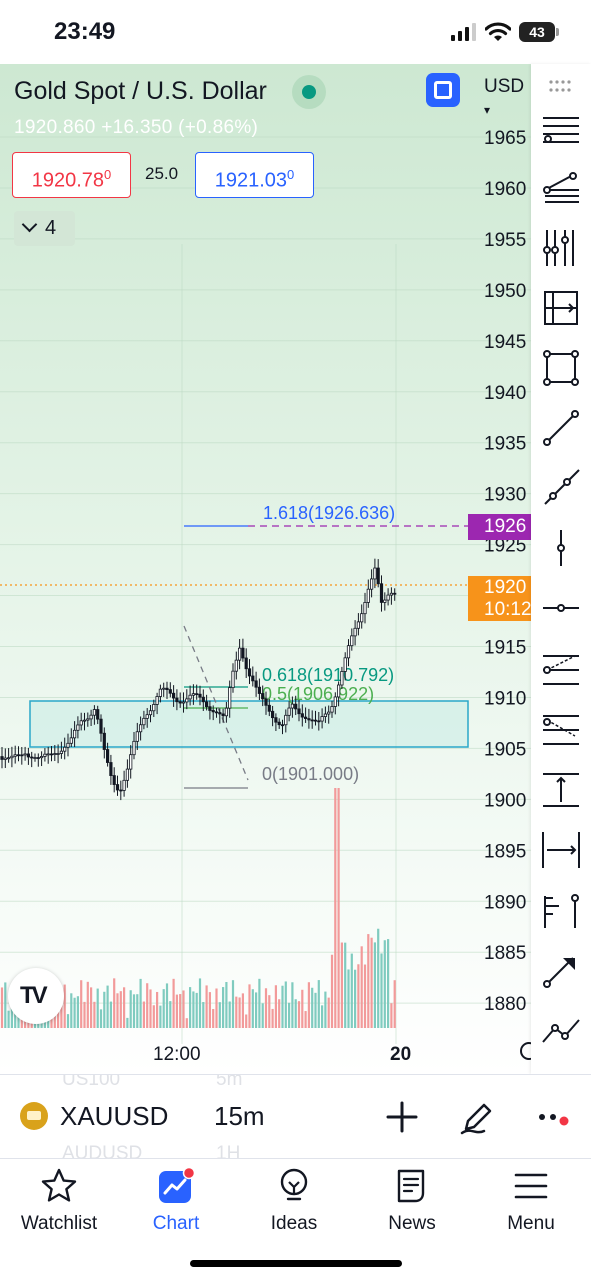 Image resolution: width=591 pixels, height=1280 pixels. Describe the element at coordinates (531, 1186) in the screenshot. I see `hamburger-icon` at that location.